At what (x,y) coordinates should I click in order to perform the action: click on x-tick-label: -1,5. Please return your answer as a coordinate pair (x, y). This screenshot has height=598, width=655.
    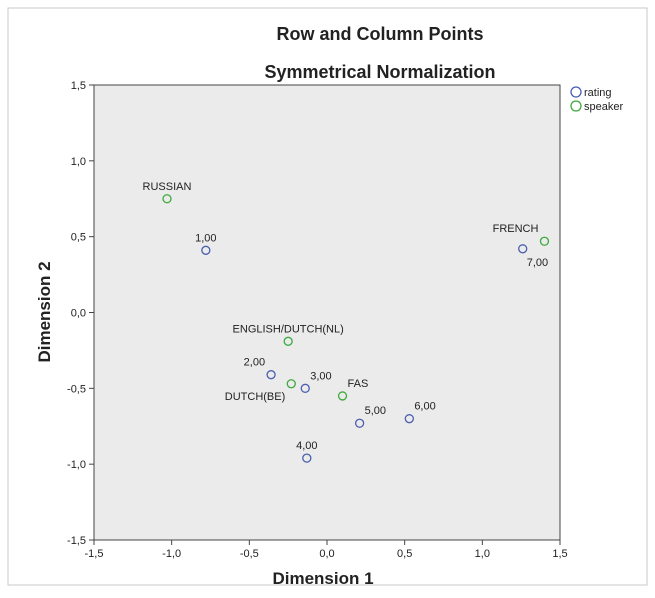
    Looking at the image, I should click on (94, 554).